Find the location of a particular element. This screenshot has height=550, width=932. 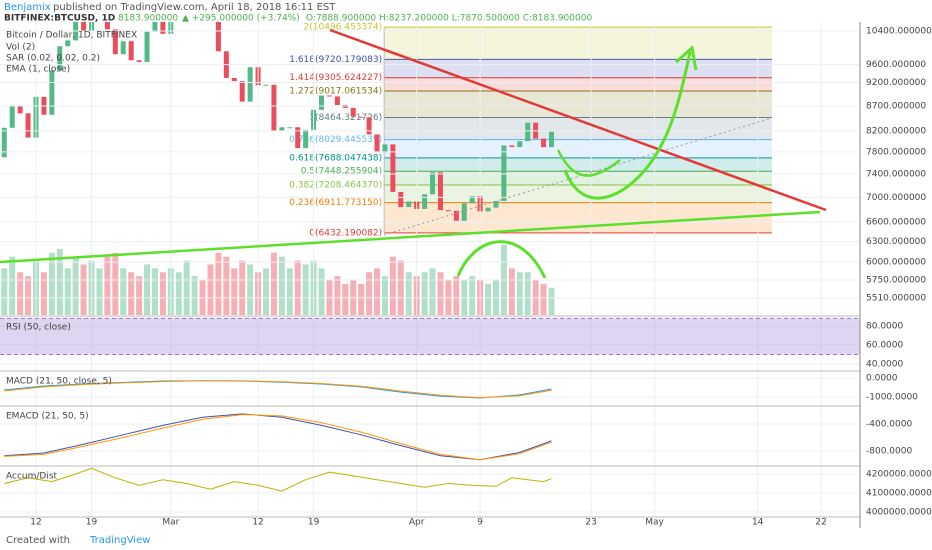

fib-label: 0.618(7688.047438) is located at coordinates (335, 158).